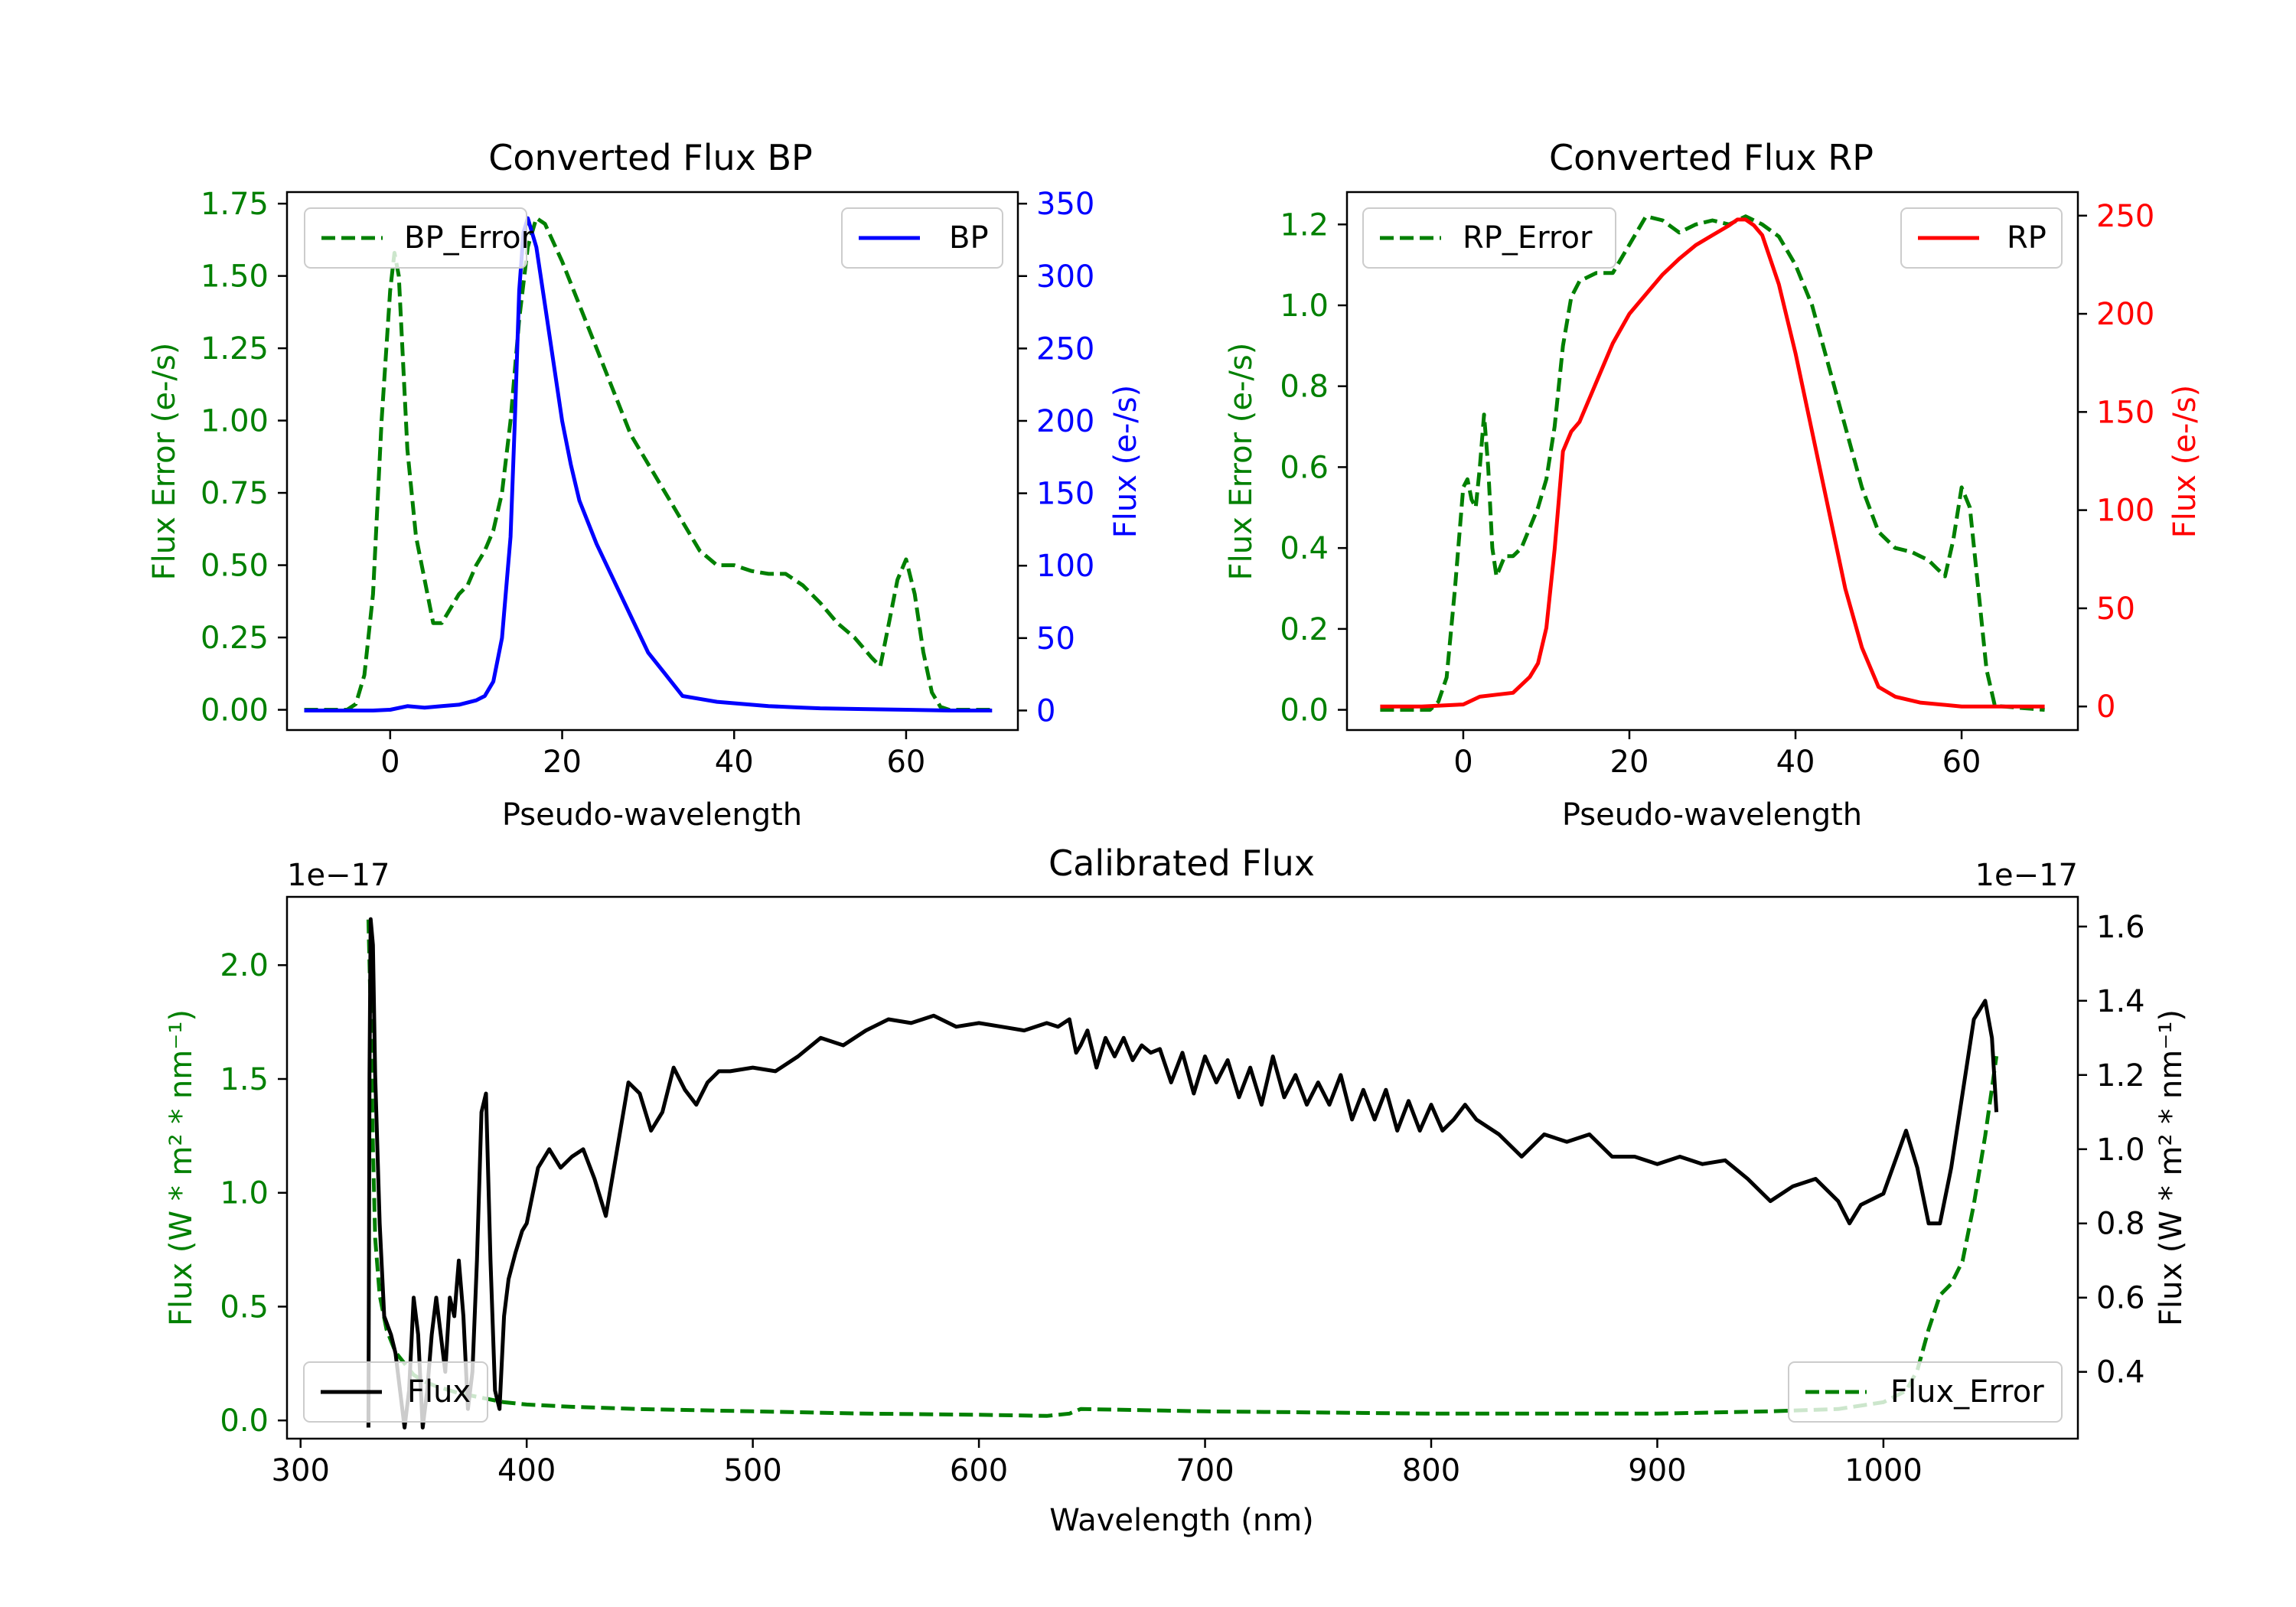  What do you see at coordinates (439, 1392) in the screenshot?
I see `legend-label-flux: Flux` at bounding box center [439, 1392].